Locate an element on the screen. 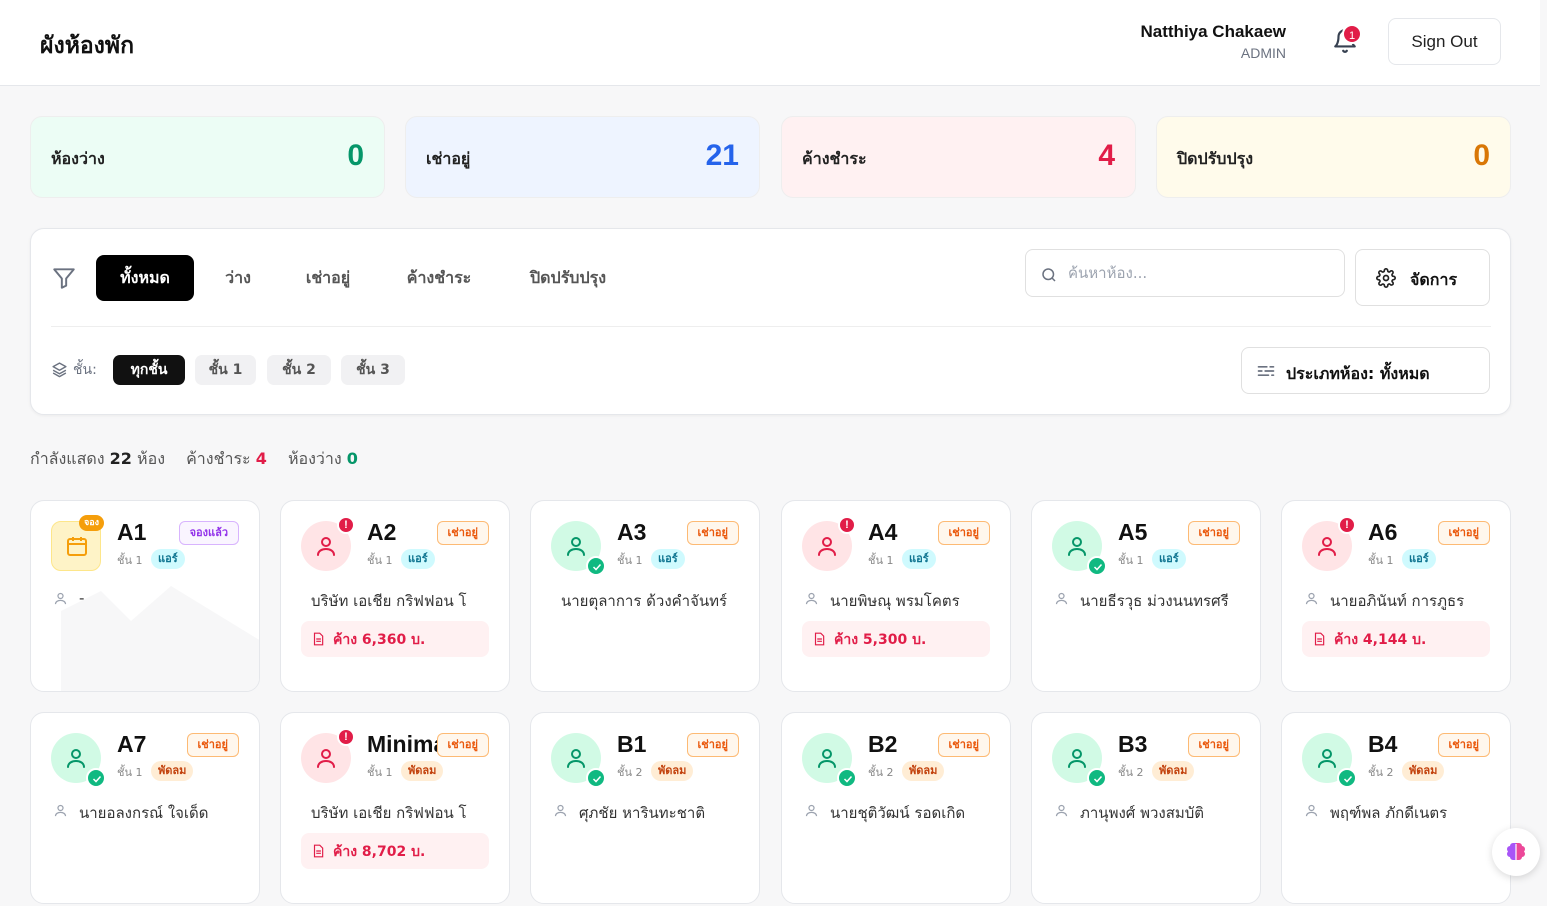 The height and width of the screenshot is (906, 1547). gear-icon is located at coordinates (1386, 280).